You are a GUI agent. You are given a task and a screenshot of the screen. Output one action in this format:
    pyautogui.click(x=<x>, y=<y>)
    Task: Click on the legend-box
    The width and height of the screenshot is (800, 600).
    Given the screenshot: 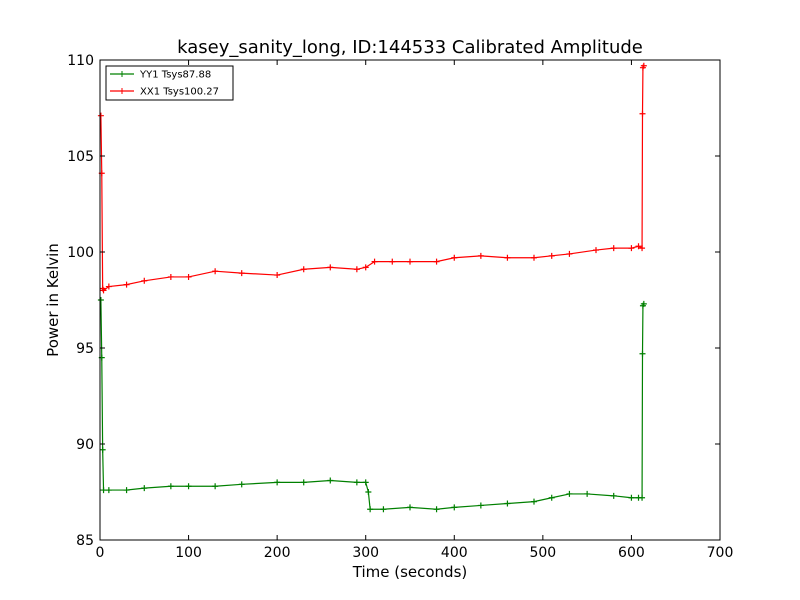 What is the action you would take?
    pyautogui.click(x=169, y=83)
    